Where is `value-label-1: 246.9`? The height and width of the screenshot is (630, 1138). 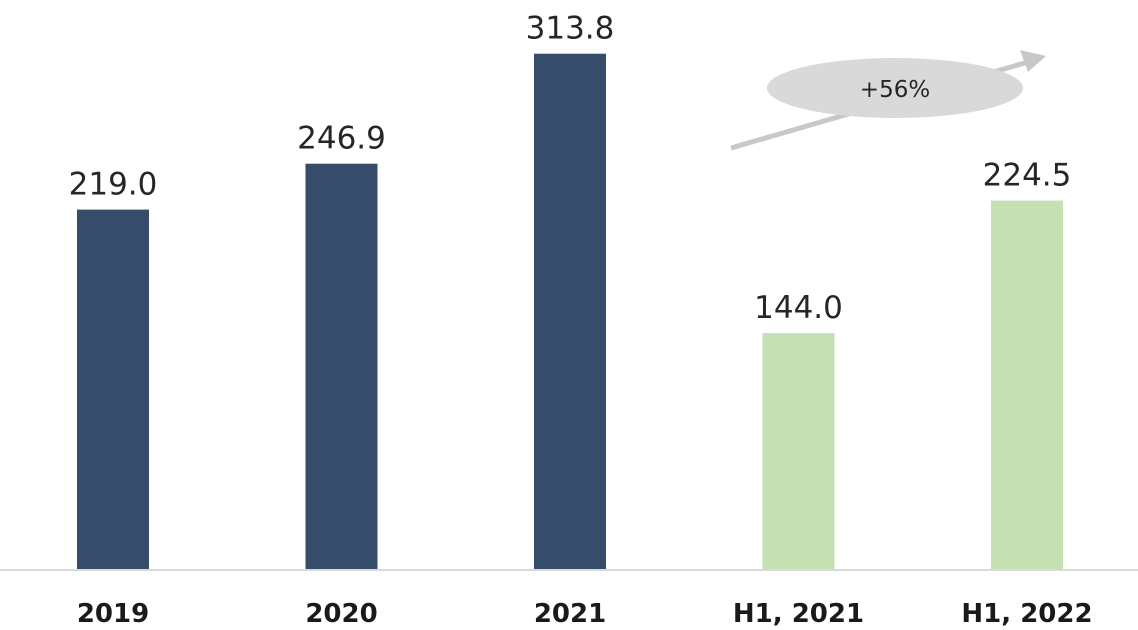
value-label-1: 246.9 is located at coordinates (341, 139).